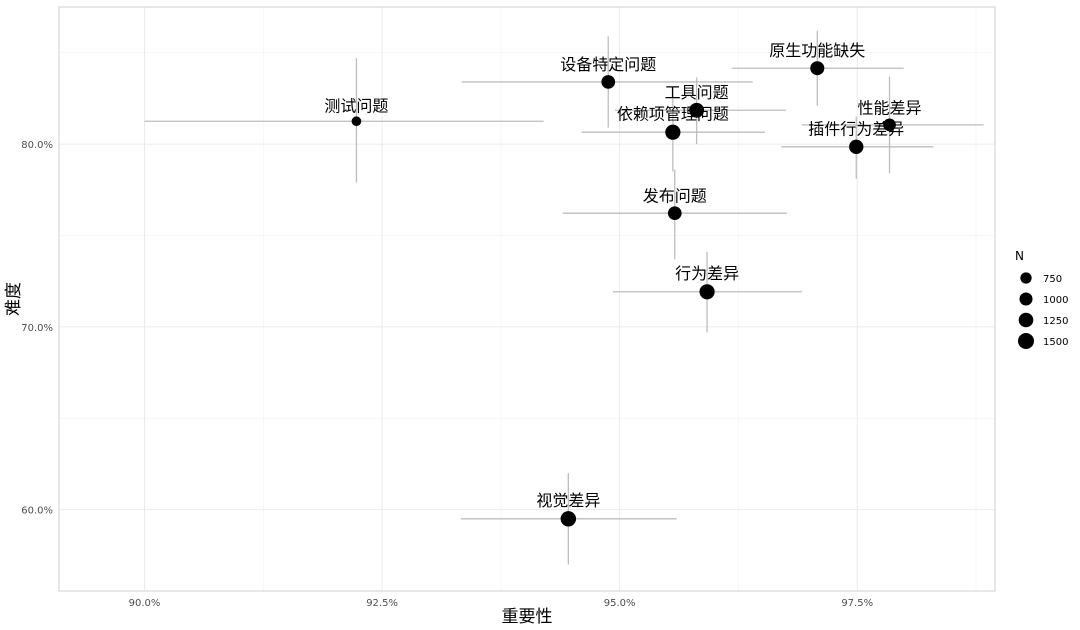 Image resolution: width=1080 pixels, height=630 pixels. What do you see at coordinates (527, 617) in the screenshot?
I see `x-axis-title: 重要性` at bounding box center [527, 617].